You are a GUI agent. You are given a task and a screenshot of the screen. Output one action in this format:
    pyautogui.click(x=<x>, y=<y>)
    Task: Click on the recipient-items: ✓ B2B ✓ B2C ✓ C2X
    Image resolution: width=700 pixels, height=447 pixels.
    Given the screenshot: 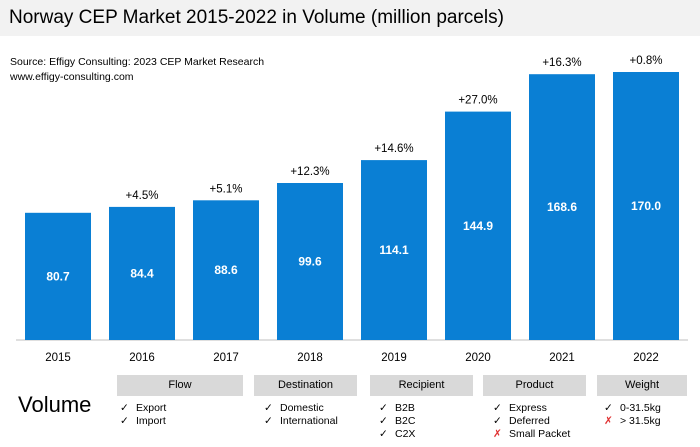 What is the action you would take?
    pyautogui.click(x=397, y=421)
    